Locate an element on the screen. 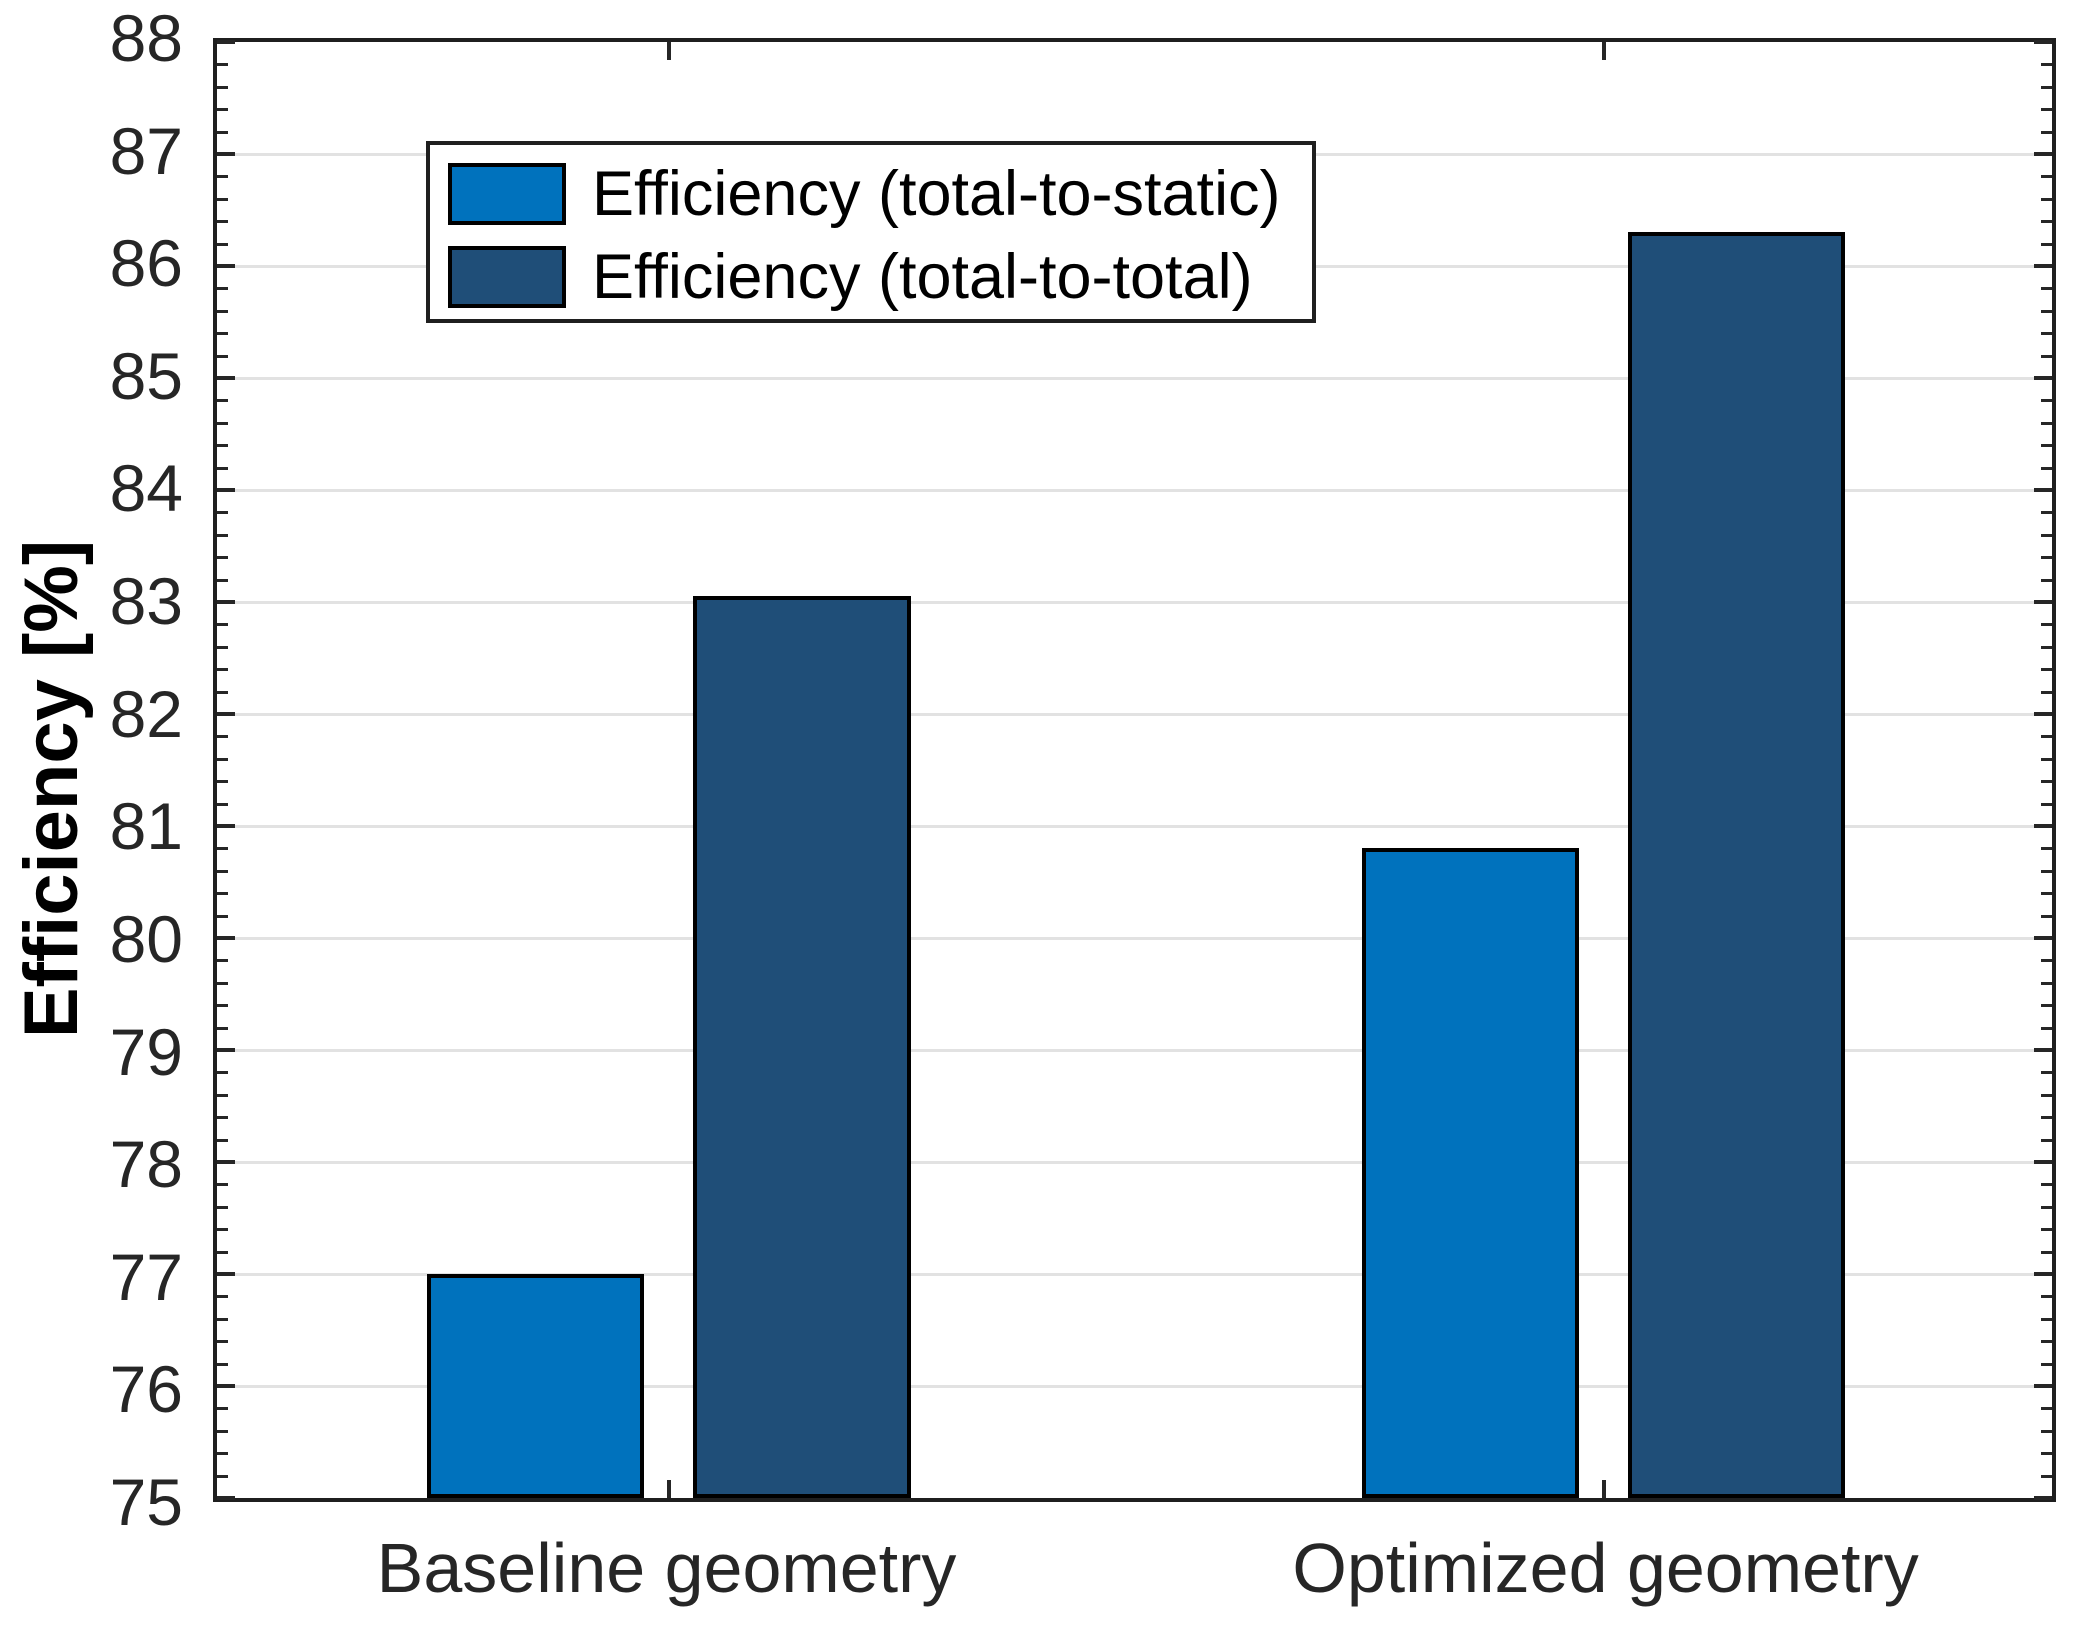  x-category-label: Baseline geometry is located at coordinates (666, 1568).